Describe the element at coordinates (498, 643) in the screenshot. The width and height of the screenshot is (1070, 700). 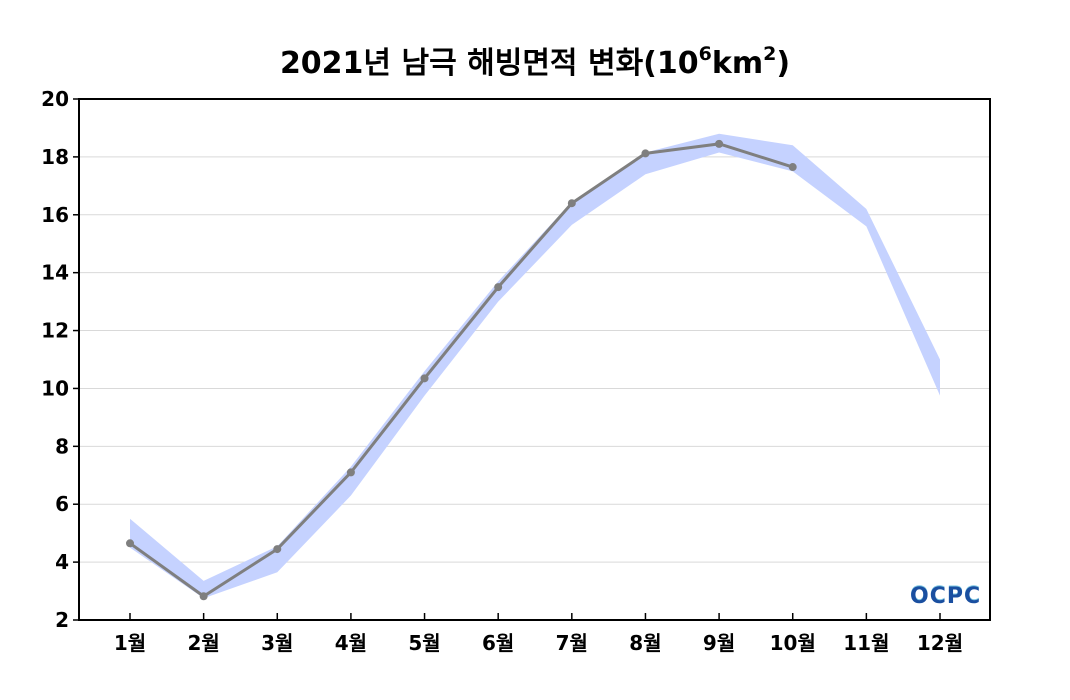
I see `x-tick-label: 6월` at that location.